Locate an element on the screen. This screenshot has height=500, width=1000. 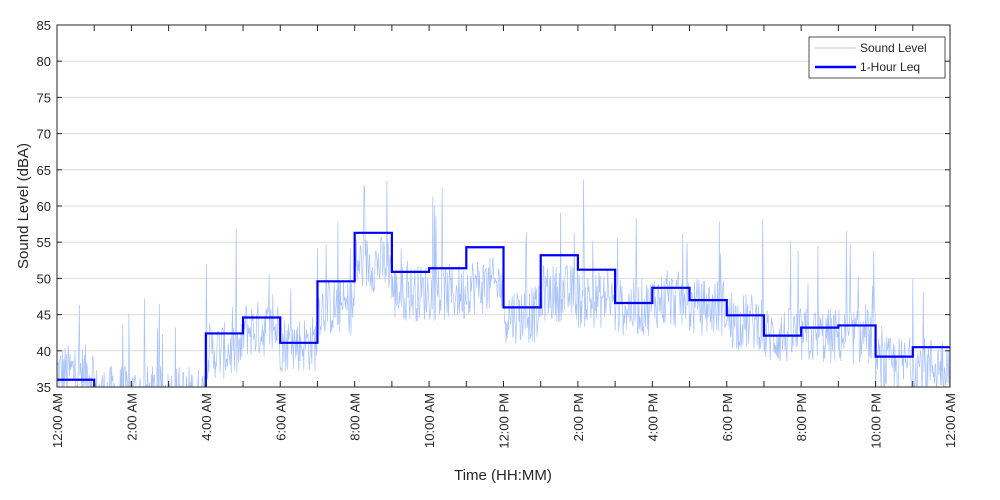
x-tick-label: 6:00 AM is located at coordinates (280, 417).